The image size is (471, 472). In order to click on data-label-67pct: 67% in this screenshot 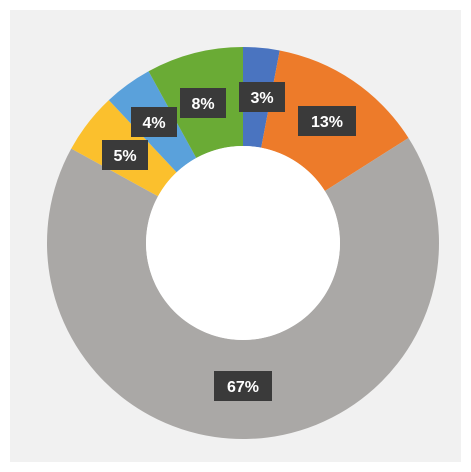, I will do `click(243, 386)`.